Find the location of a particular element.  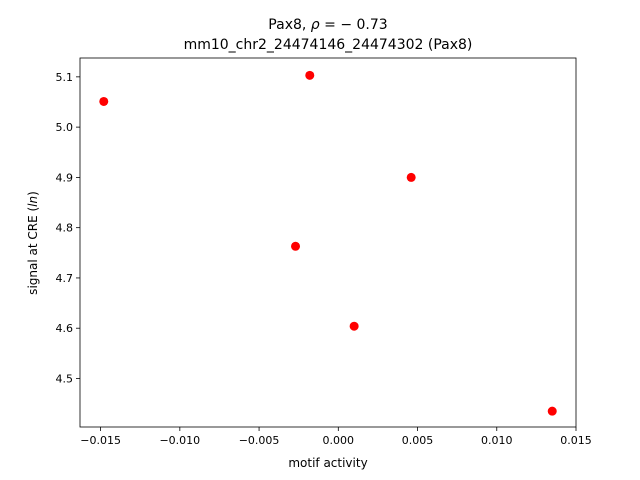

chart-title: Pax8, ρ = − 0.73 is located at coordinates (327, 25).